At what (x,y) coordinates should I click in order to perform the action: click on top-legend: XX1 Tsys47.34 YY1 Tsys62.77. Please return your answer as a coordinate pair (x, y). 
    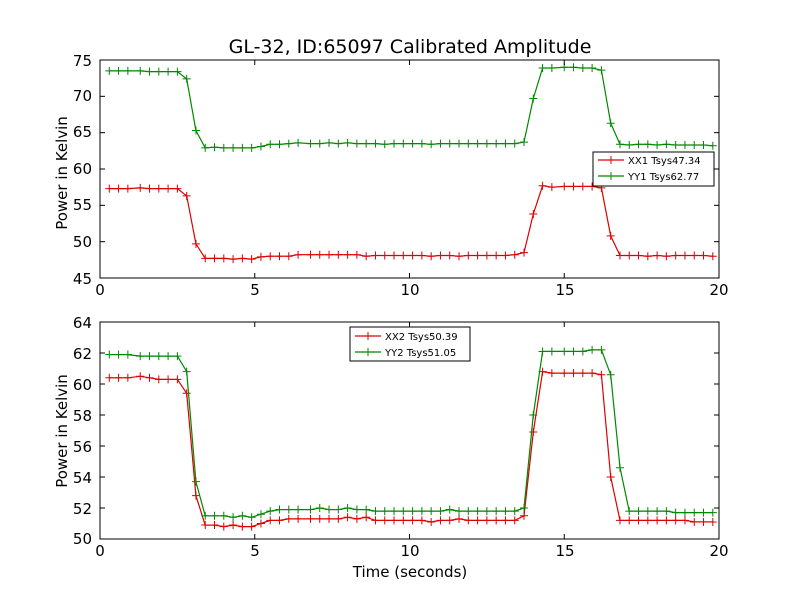
    Looking at the image, I should click on (653, 169).